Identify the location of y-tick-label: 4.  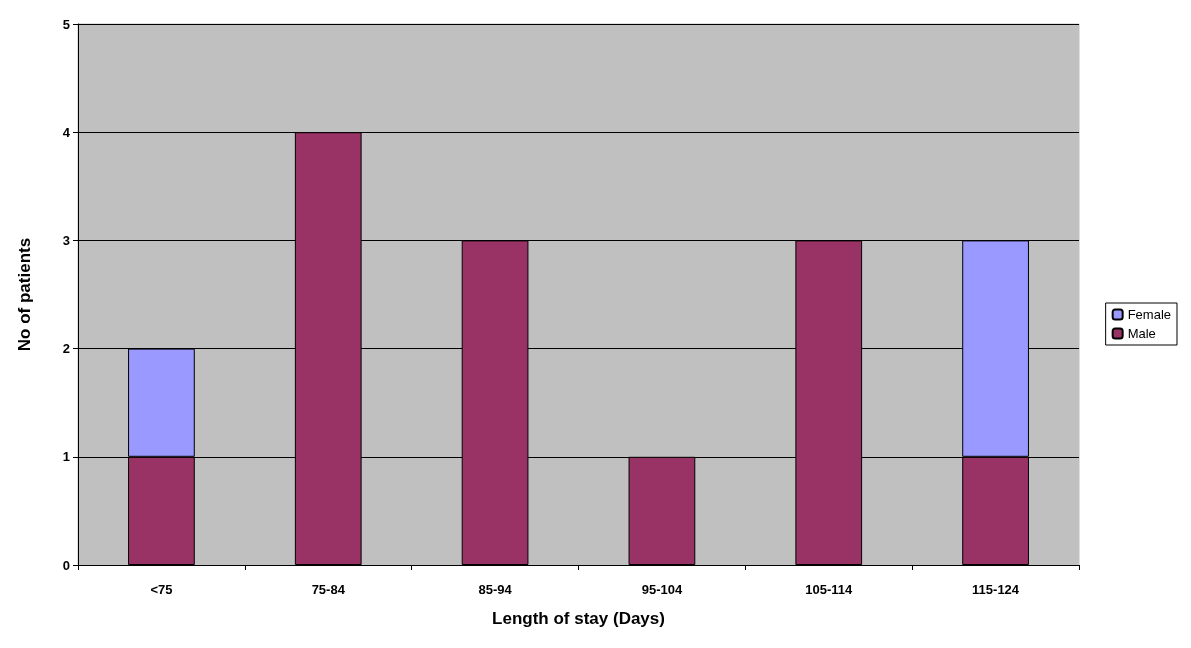
(66, 132).